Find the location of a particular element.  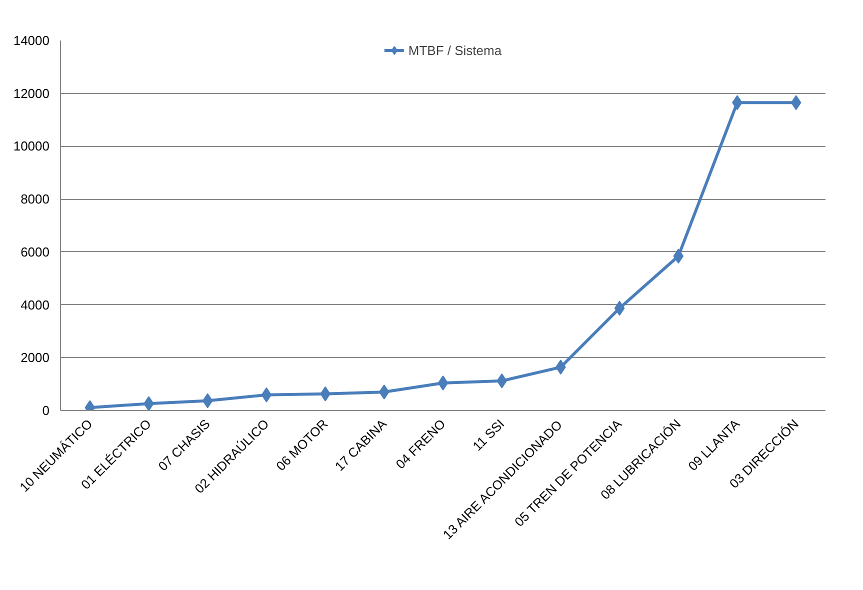

y-tick-label: 10000 is located at coordinates (31, 146).